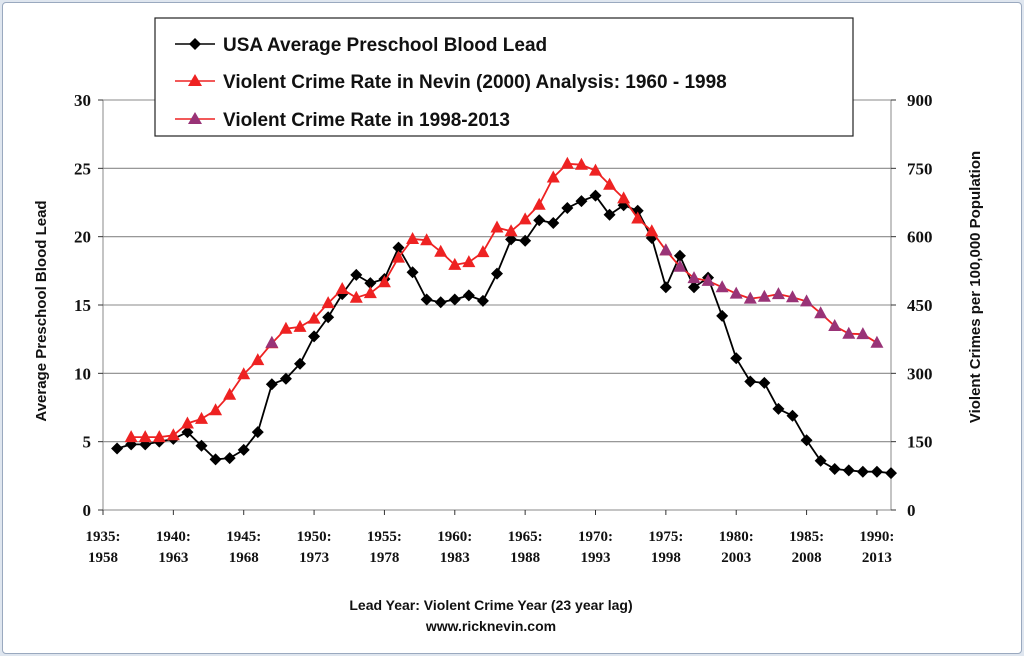 The width and height of the screenshot is (1024, 656). I want to click on x-tick-label-lead-year: 1955:, so click(384, 537).